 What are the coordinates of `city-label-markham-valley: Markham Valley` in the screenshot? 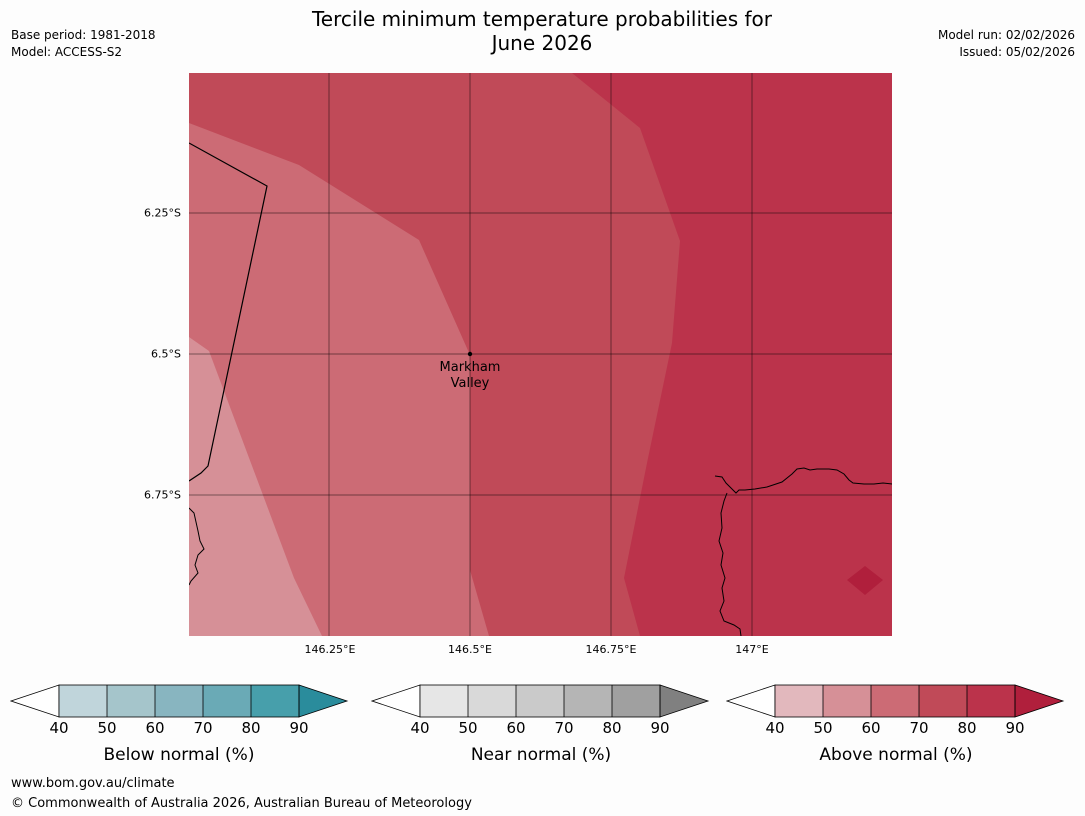 It's located at (470, 376).